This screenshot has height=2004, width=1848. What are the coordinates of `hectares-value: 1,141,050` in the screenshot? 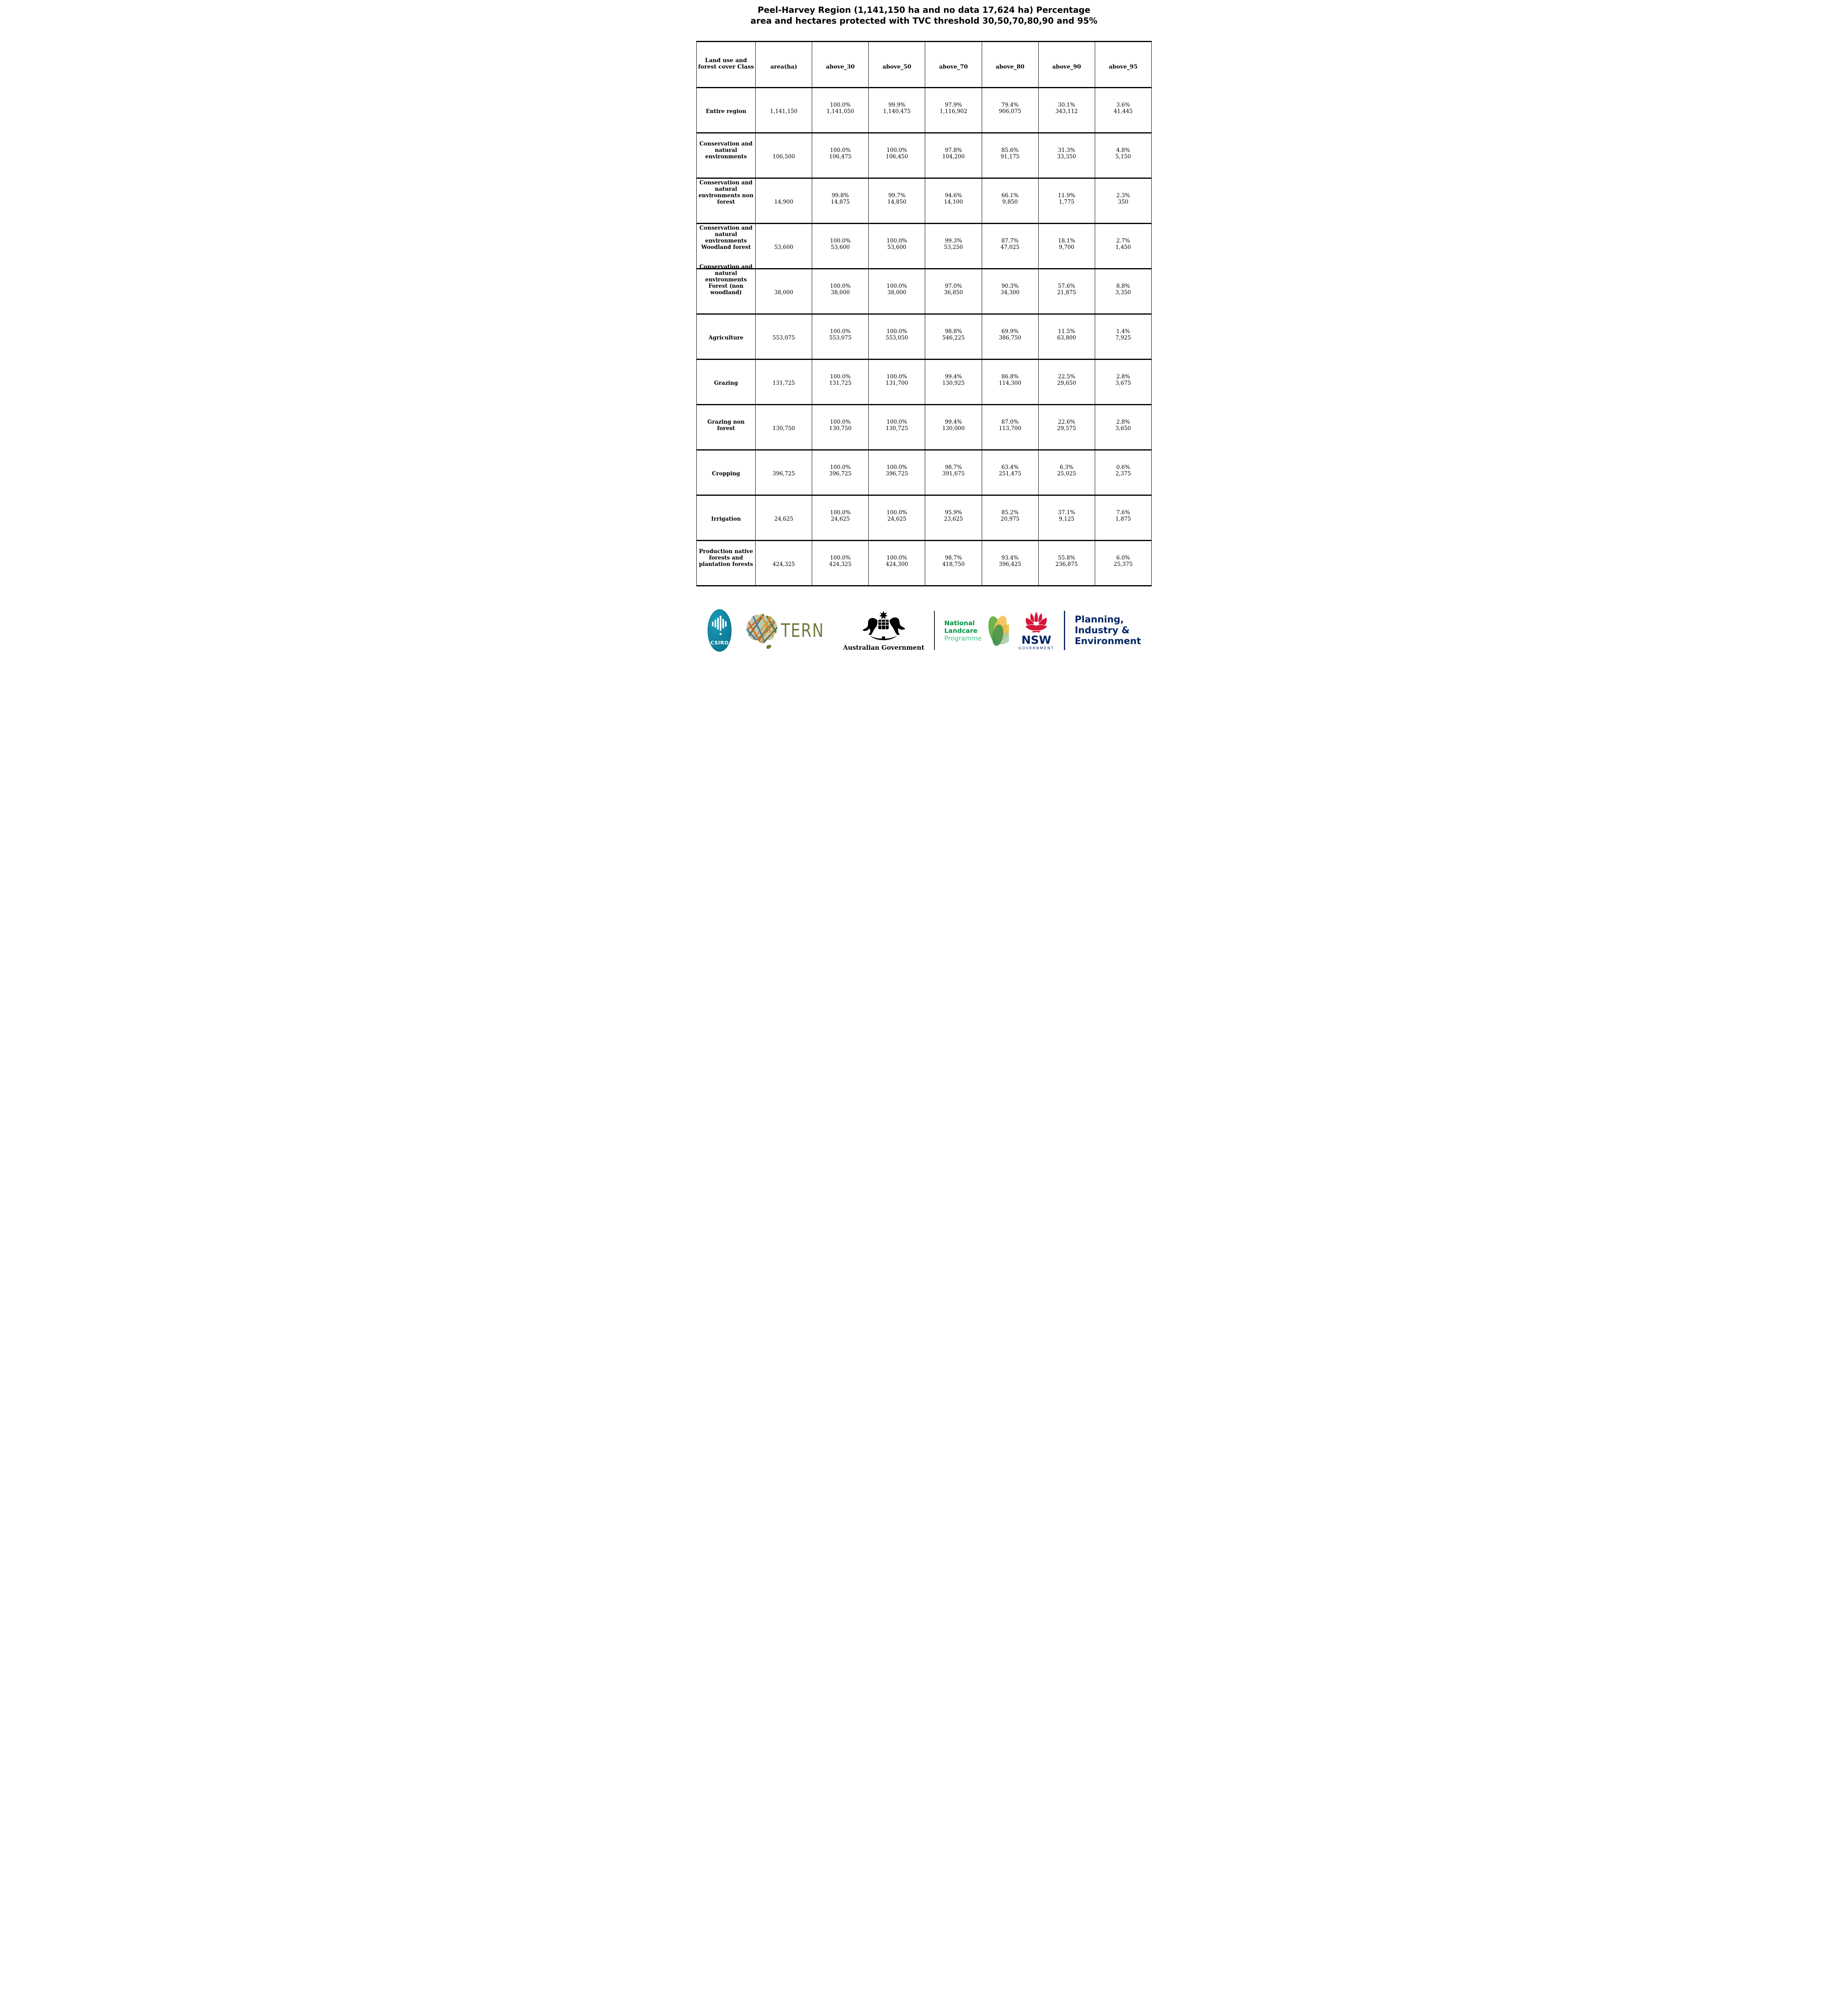 It's located at (840, 112).